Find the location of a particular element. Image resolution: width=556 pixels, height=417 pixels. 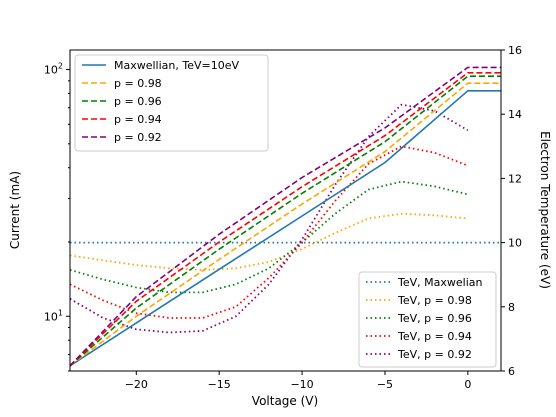

temperature-legend-label: TeV, p = 0.94 is located at coordinates (434, 336).